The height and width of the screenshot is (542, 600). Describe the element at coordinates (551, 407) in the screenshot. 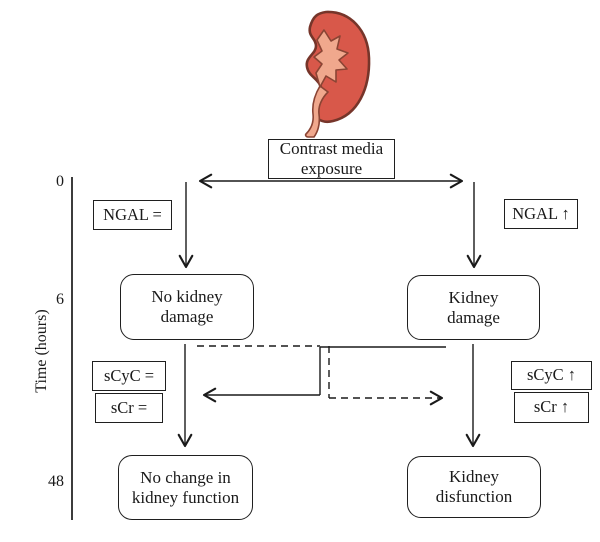

I see `scr-elevated-badge: sCr ↑` at that location.